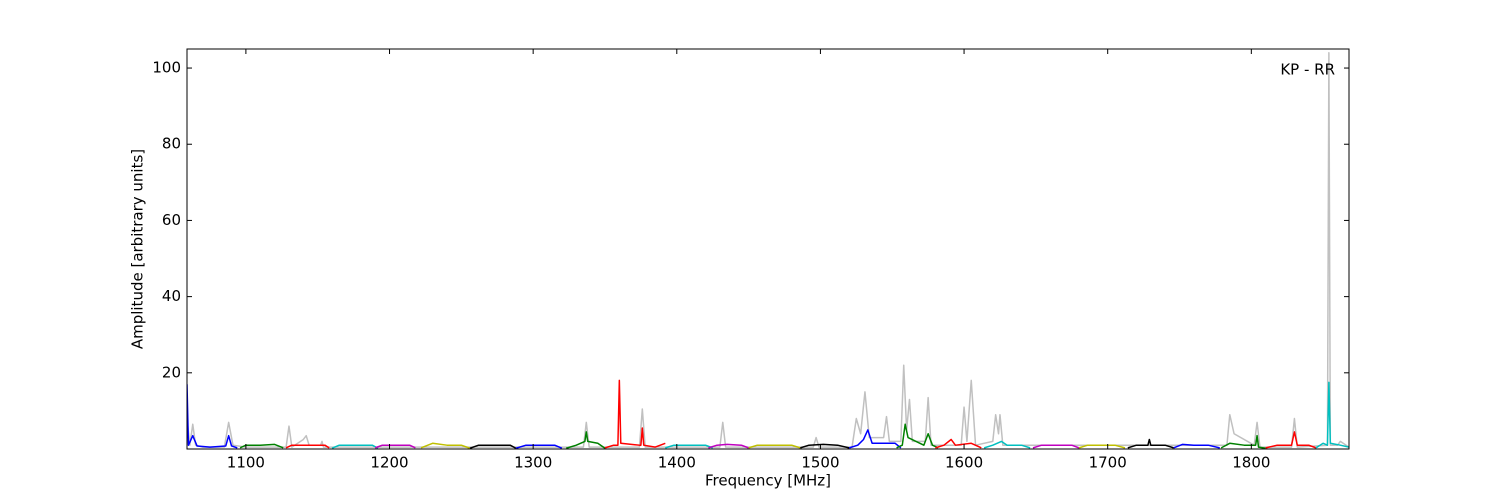 The height and width of the screenshot is (500, 1500). What do you see at coordinates (820, 463) in the screenshot?
I see `x-tick-label: 1500` at bounding box center [820, 463].